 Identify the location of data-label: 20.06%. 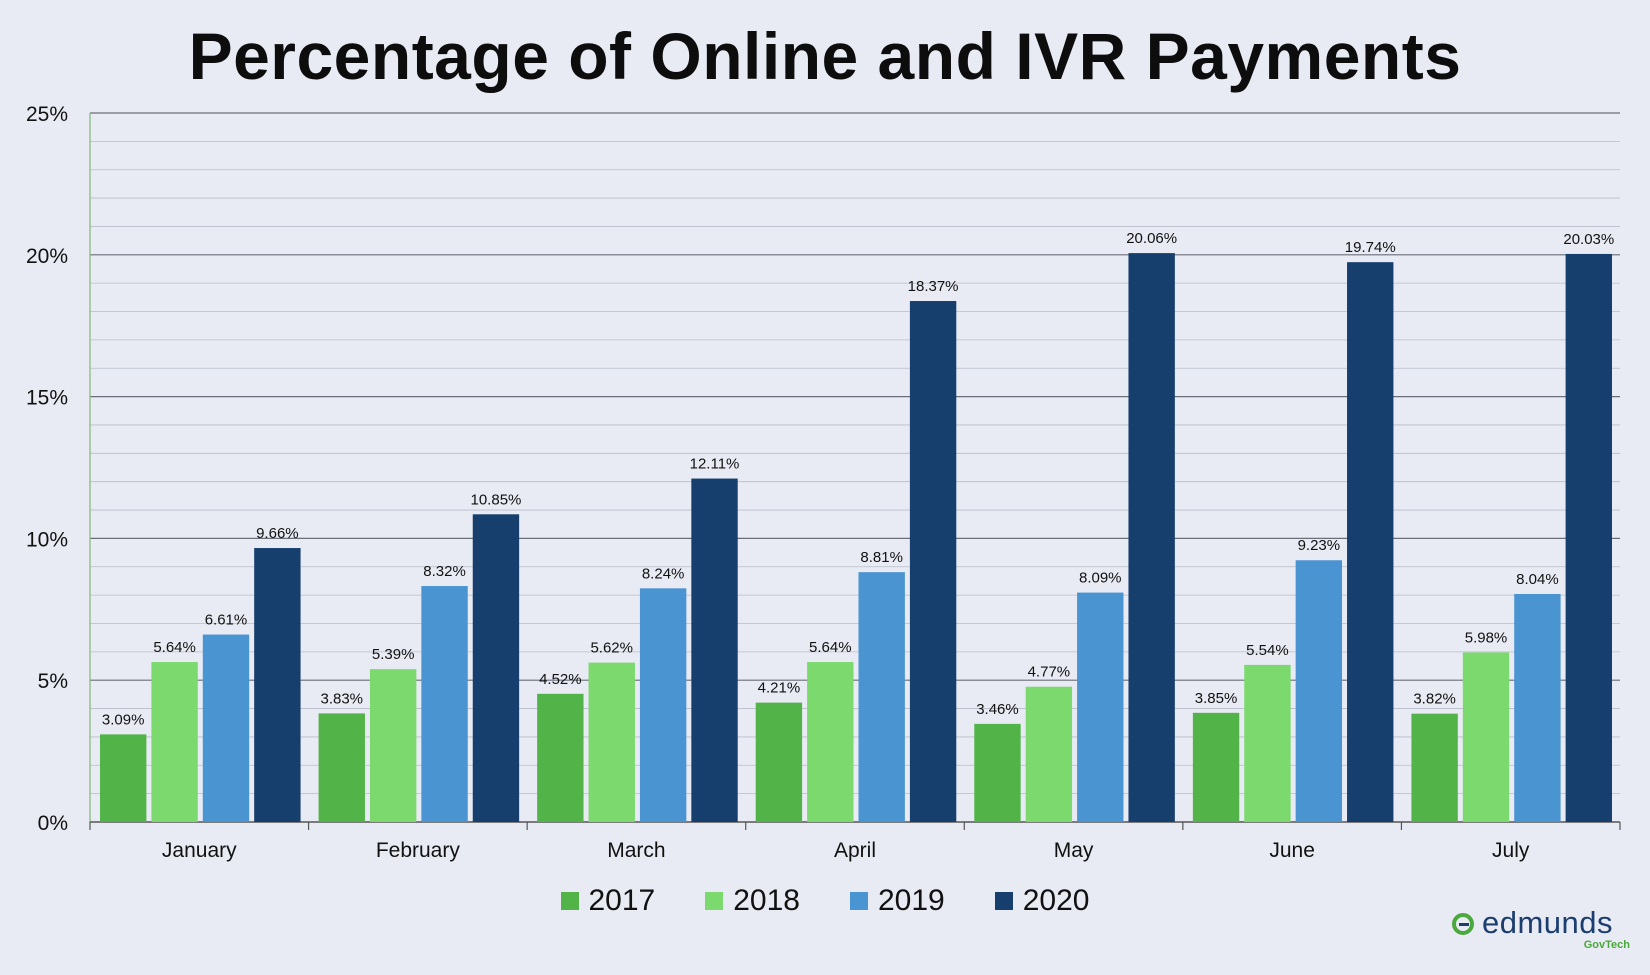
(1151, 238).